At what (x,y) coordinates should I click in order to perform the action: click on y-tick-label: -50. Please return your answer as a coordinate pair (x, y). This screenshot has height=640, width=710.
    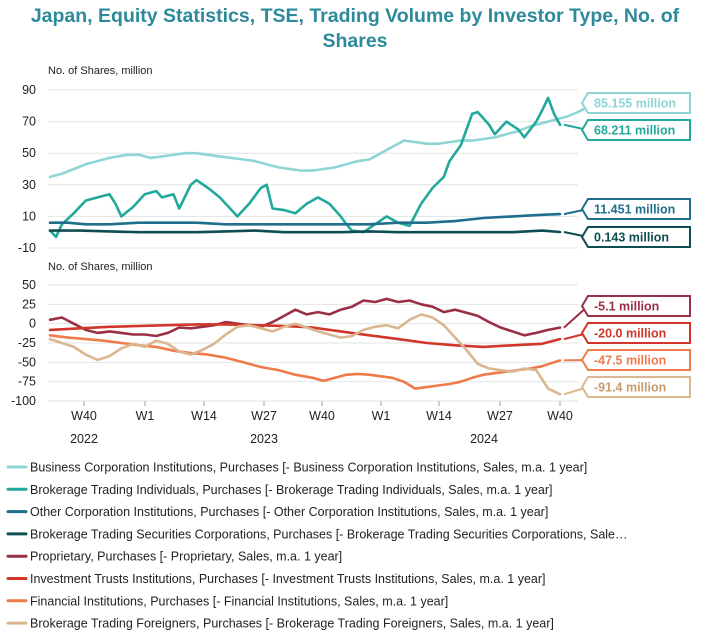
    Looking at the image, I should click on (27, 362).